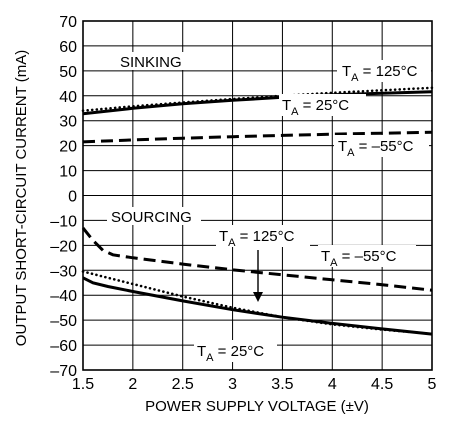 This screenshot has height=425, width=450. I want to click on sink-25-label: TA = 25°C, so click(315, 107).